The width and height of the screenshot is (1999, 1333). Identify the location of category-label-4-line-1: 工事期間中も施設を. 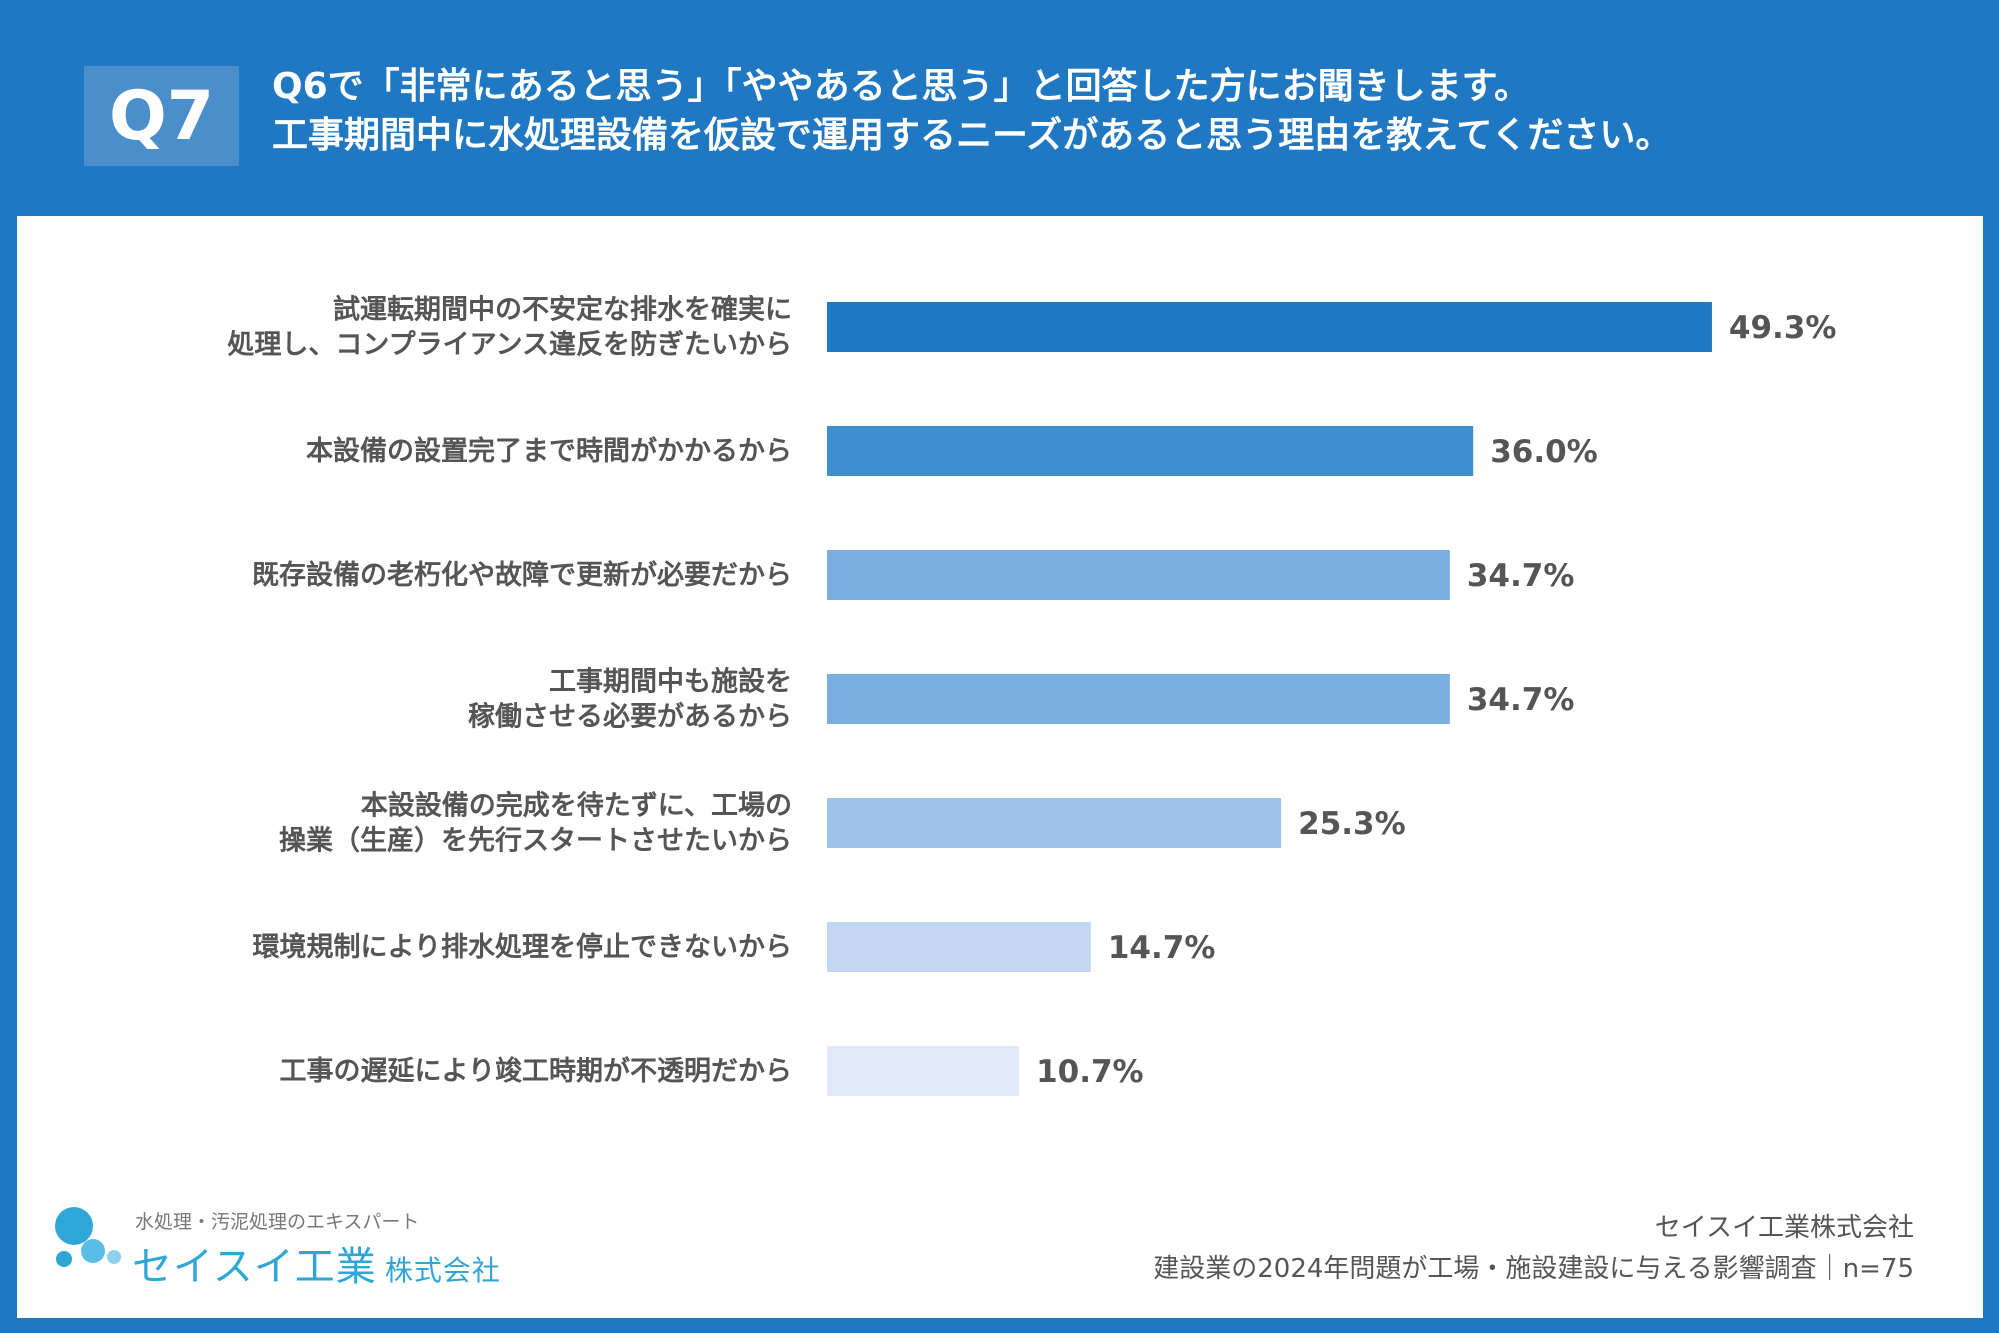
(670, 682).